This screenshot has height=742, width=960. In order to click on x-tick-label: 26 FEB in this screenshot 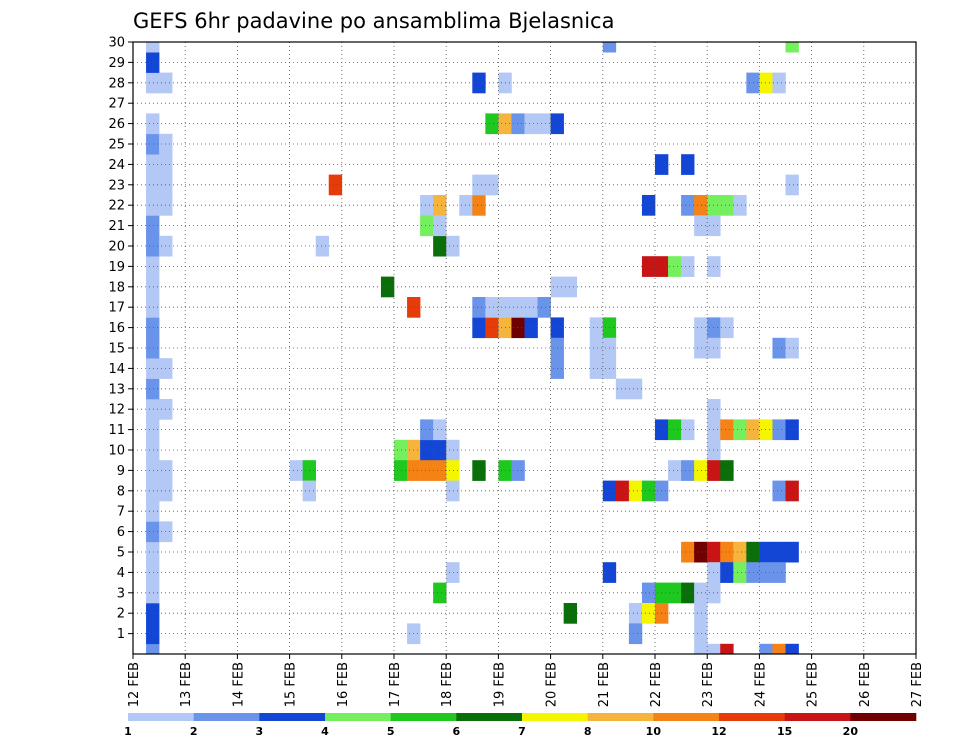, I will do `click(865, 684)`.